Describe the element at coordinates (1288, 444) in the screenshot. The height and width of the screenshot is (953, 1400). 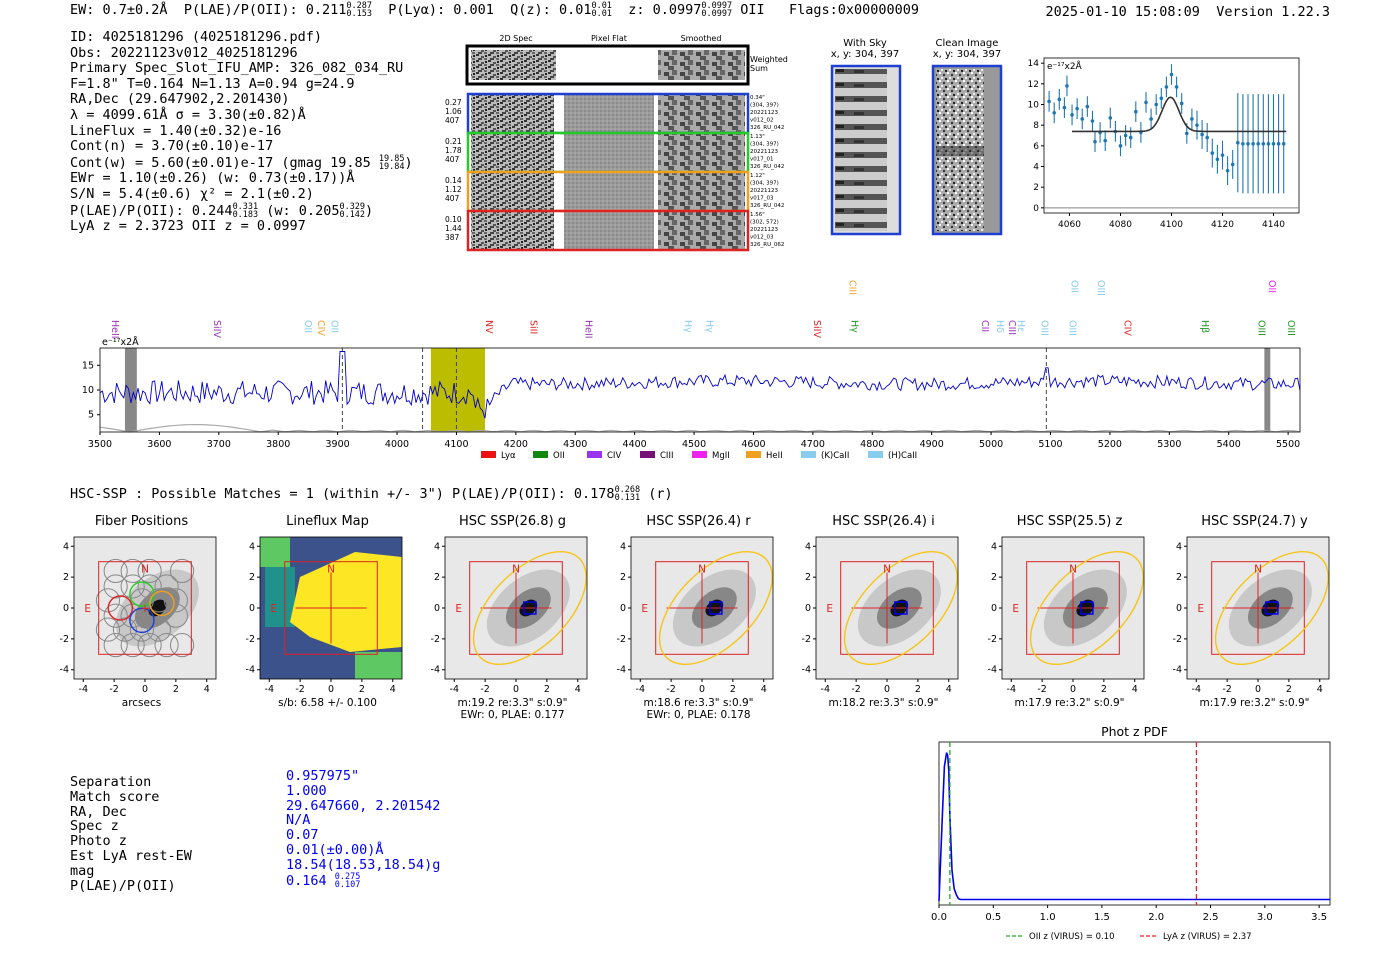
I see `x-tick-label: 5500` at that location.